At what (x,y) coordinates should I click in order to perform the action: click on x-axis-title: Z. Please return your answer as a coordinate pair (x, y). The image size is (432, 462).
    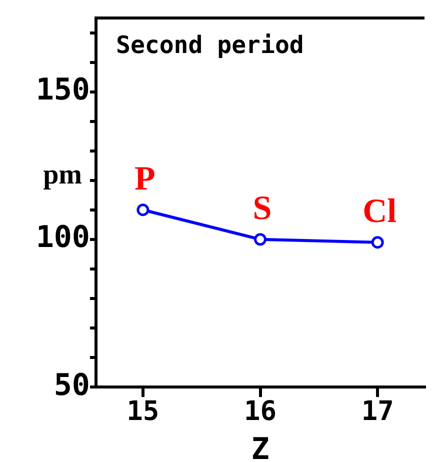
    Looking at the image, I should click on (260, 447).